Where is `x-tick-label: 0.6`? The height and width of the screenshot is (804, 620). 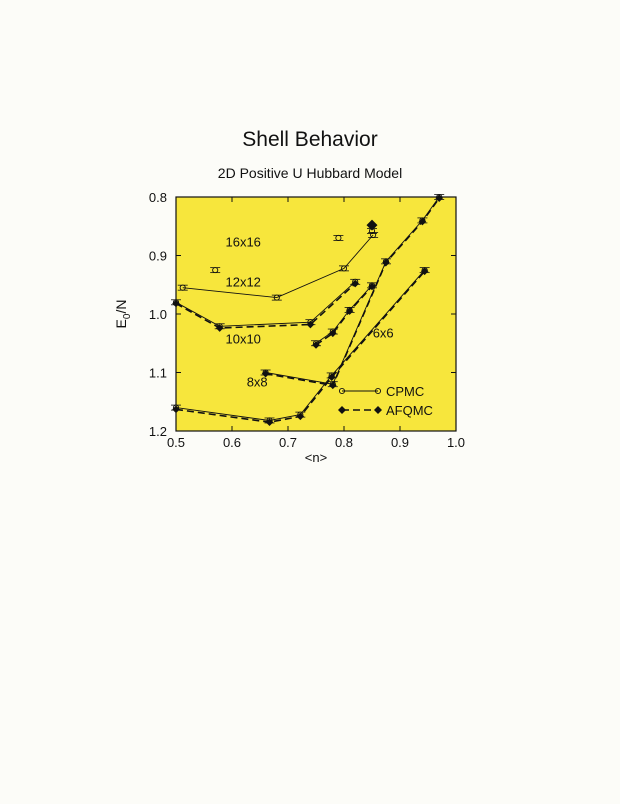 x-tick-label: 0.6 is located at coordinates (232, 442).